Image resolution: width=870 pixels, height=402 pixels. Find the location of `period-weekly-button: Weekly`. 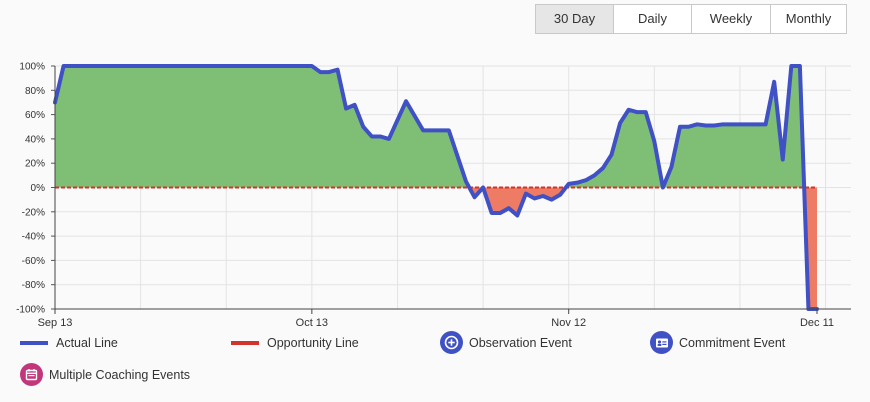

period-weekly-button: Weekly is located at coordinates (731, 19).